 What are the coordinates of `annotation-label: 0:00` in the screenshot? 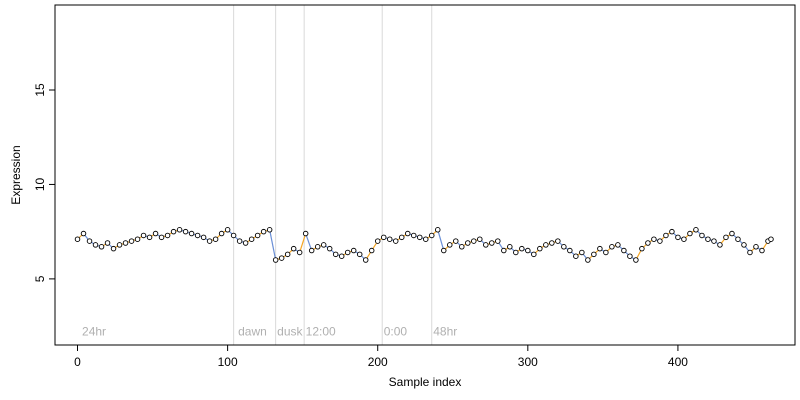 It's located at (396, 332).